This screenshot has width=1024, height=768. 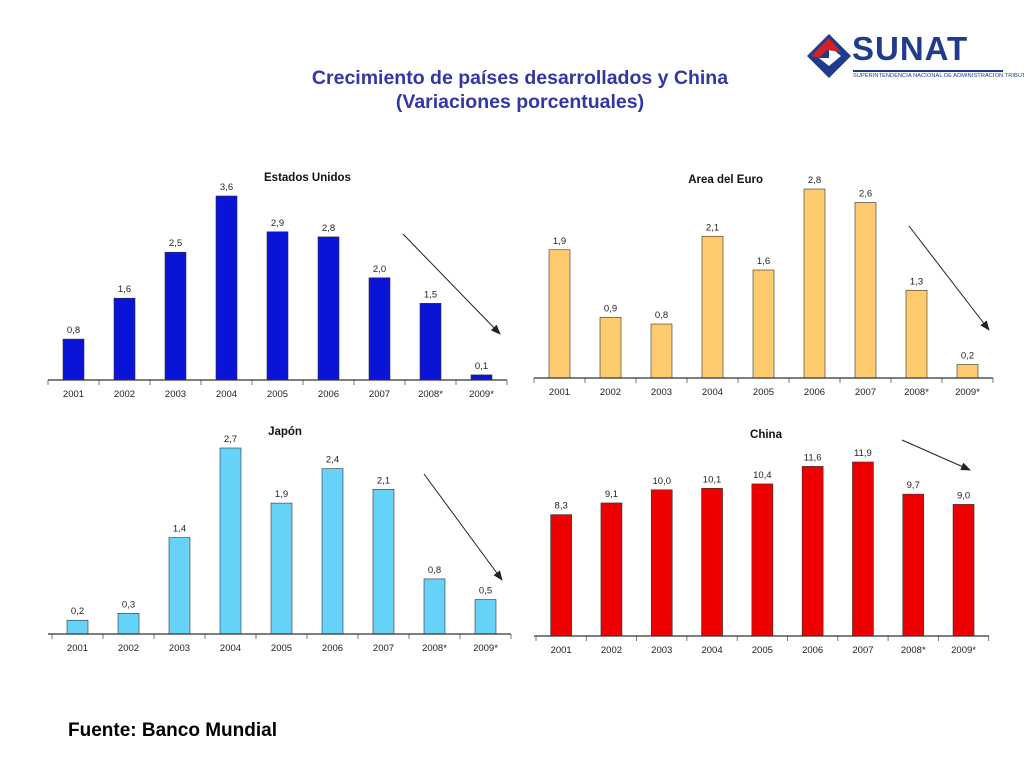 I want to click on data-label: 1,4, so click(x=179, y=529).